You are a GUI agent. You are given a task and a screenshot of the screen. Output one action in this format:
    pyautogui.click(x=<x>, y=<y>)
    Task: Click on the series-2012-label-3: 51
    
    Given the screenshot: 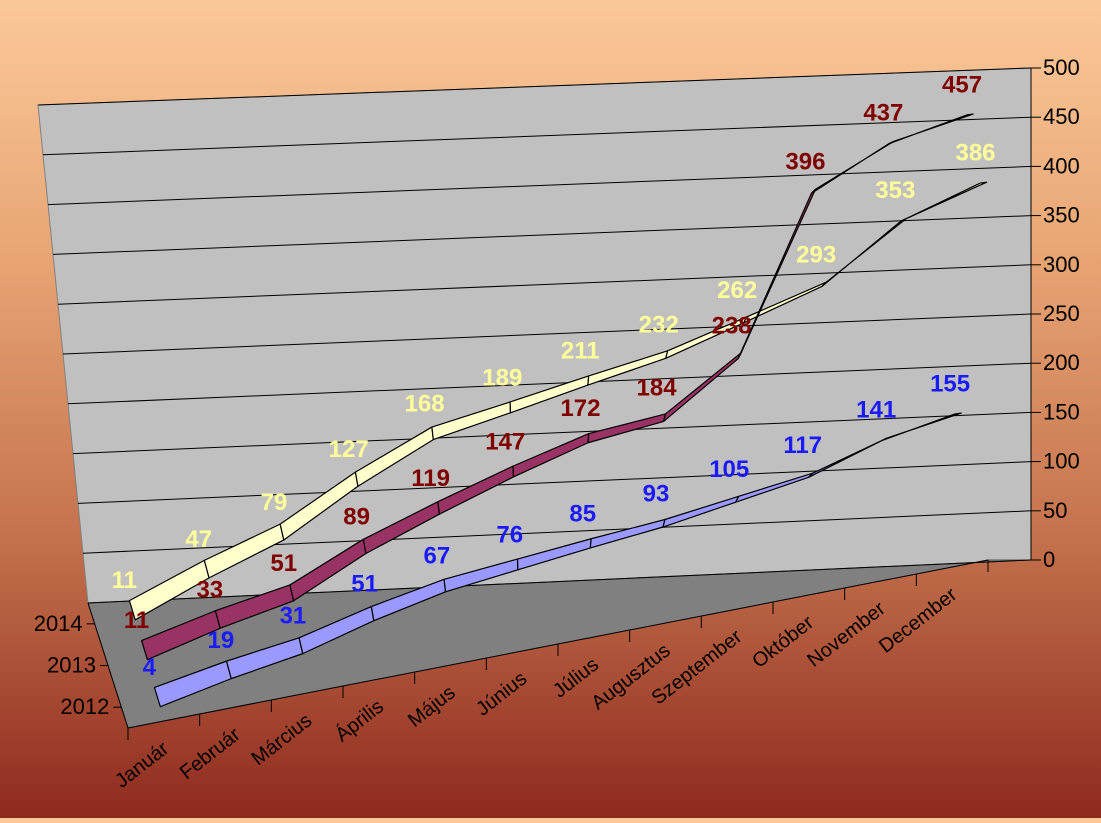 What is the action you would take?
    pyautogui.click(x=364, y=584)
    